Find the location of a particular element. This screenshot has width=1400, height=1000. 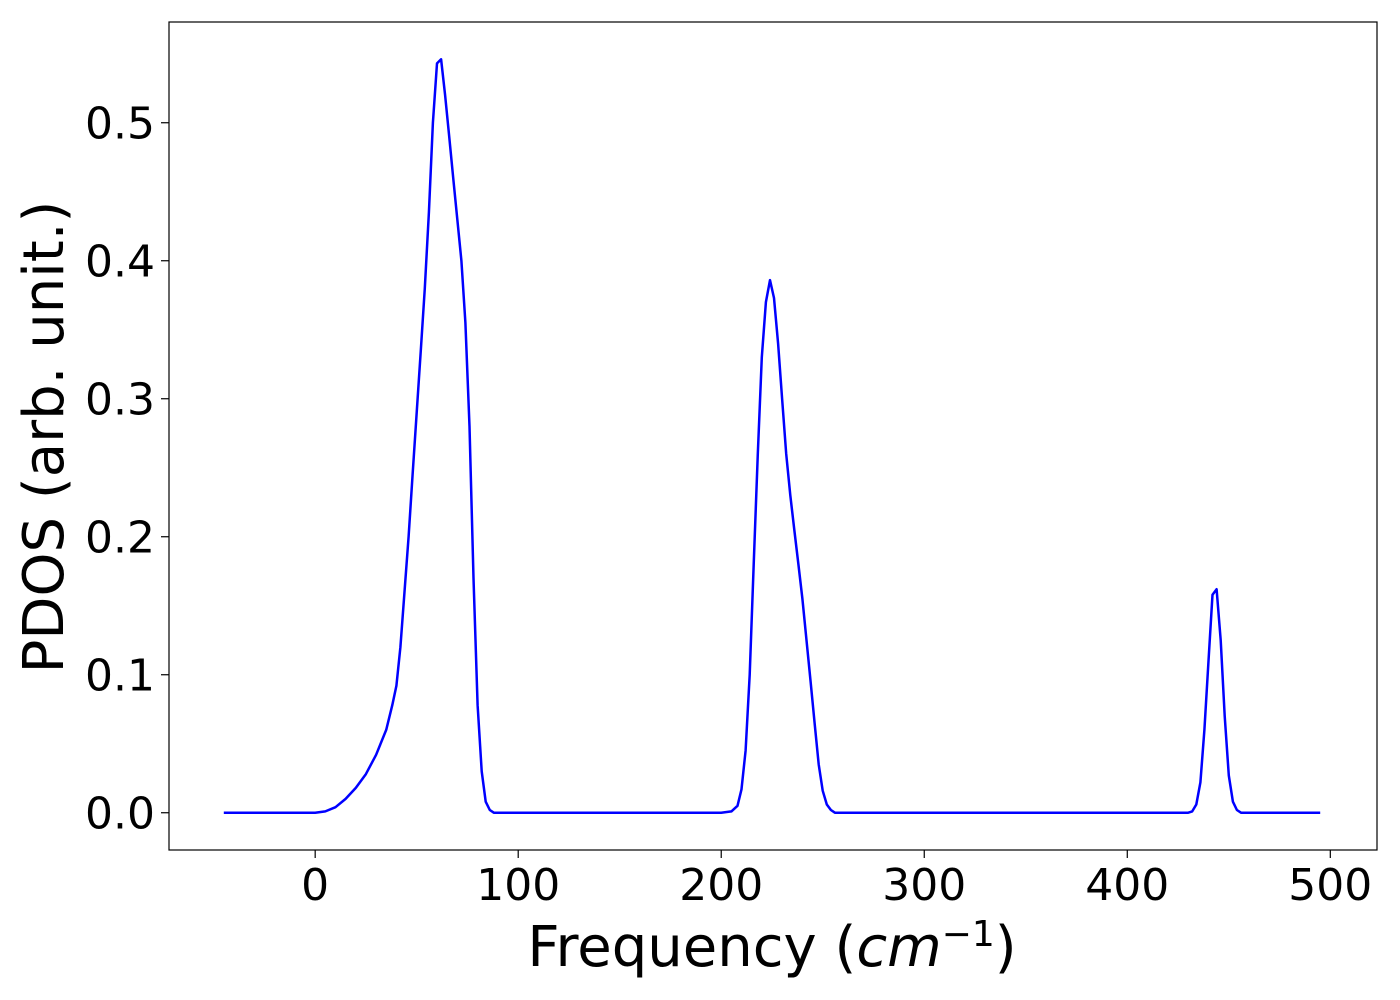

y-axis-label: PDOS (arb. unit.) is located at coordinates (44, 437).